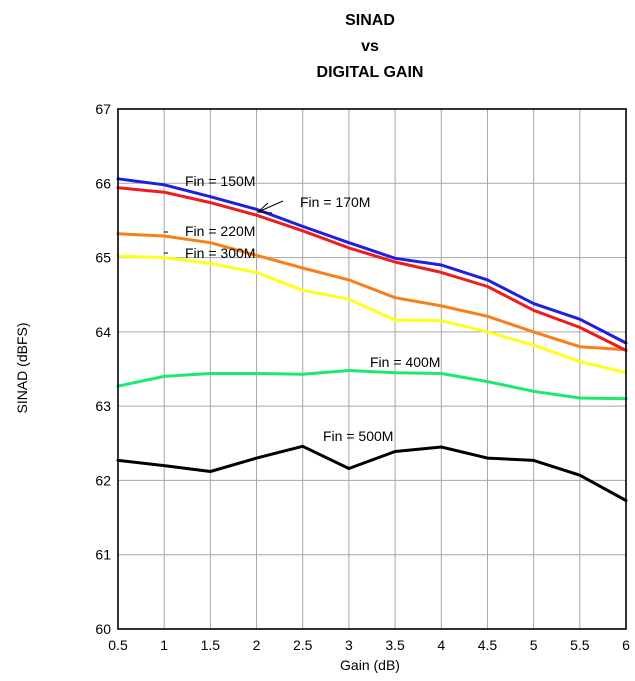 Image resolution: width=635 pixels, height=681 pixels. Describe the element at coordinates (220, 231) in the screenshot. I see `annotation-fin-220m: Fin = 220M` at that location.